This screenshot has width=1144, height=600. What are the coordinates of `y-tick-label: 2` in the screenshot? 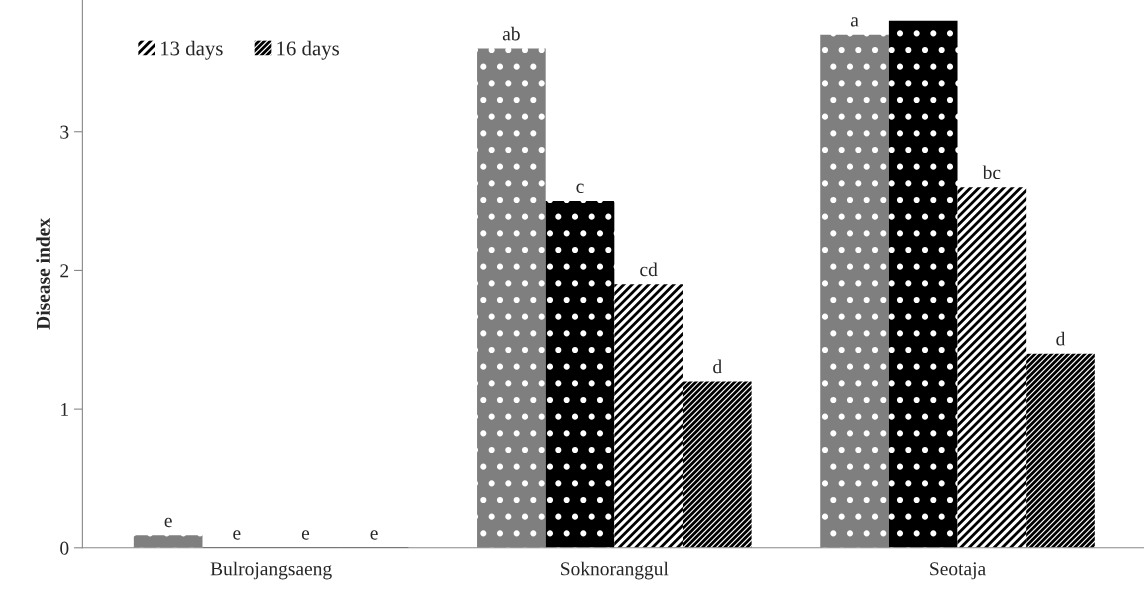 It's located at (64, 271).